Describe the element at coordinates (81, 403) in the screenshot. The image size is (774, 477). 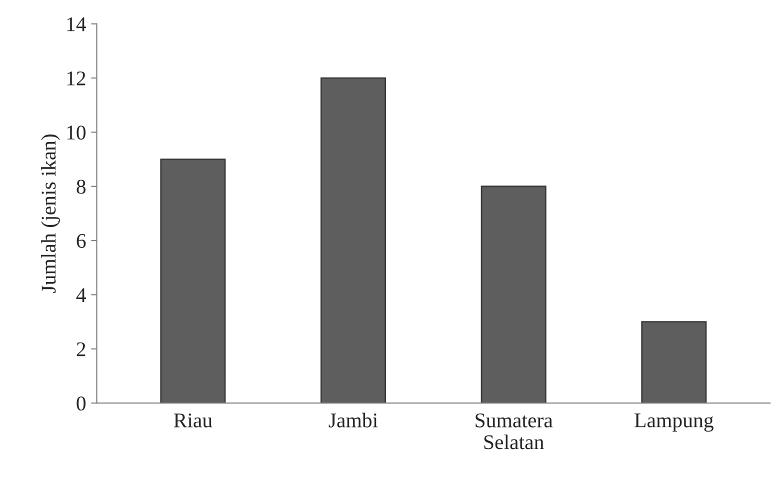
I see `y-tick-label: 0` at that location.